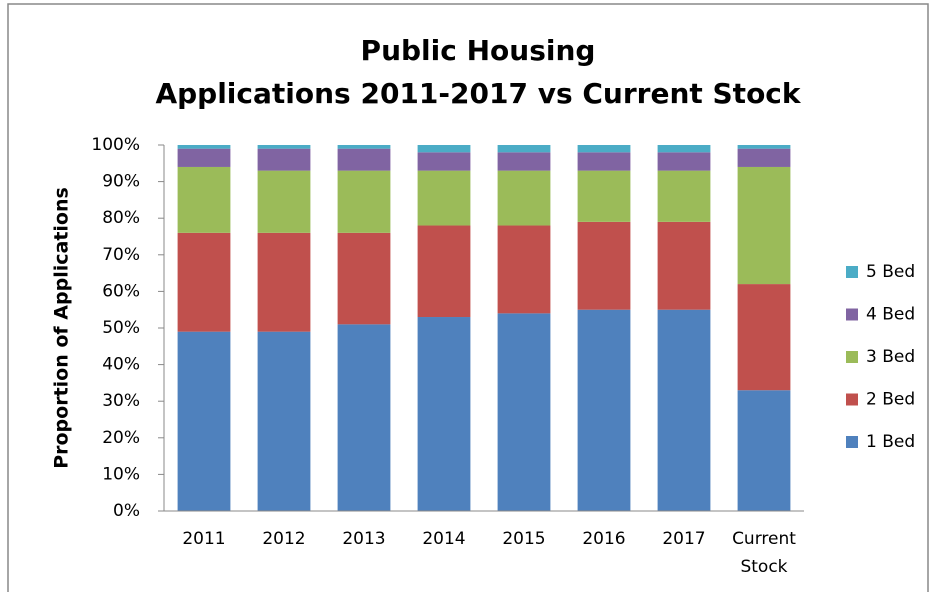 The height and width of the screenshot is (592, 933). Describe the element at coordinates (478, 50) in the screenshot. I see `chart-title: Public Housing` at that location.